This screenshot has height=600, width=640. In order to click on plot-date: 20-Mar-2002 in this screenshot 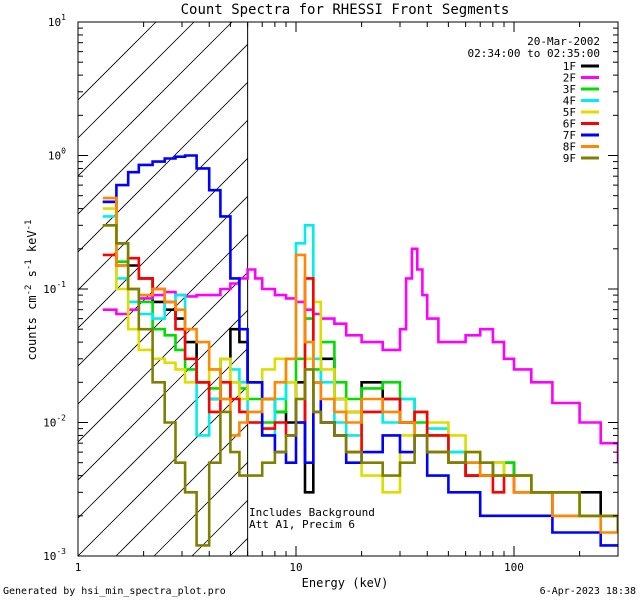, I will do `click(563, 41)`.